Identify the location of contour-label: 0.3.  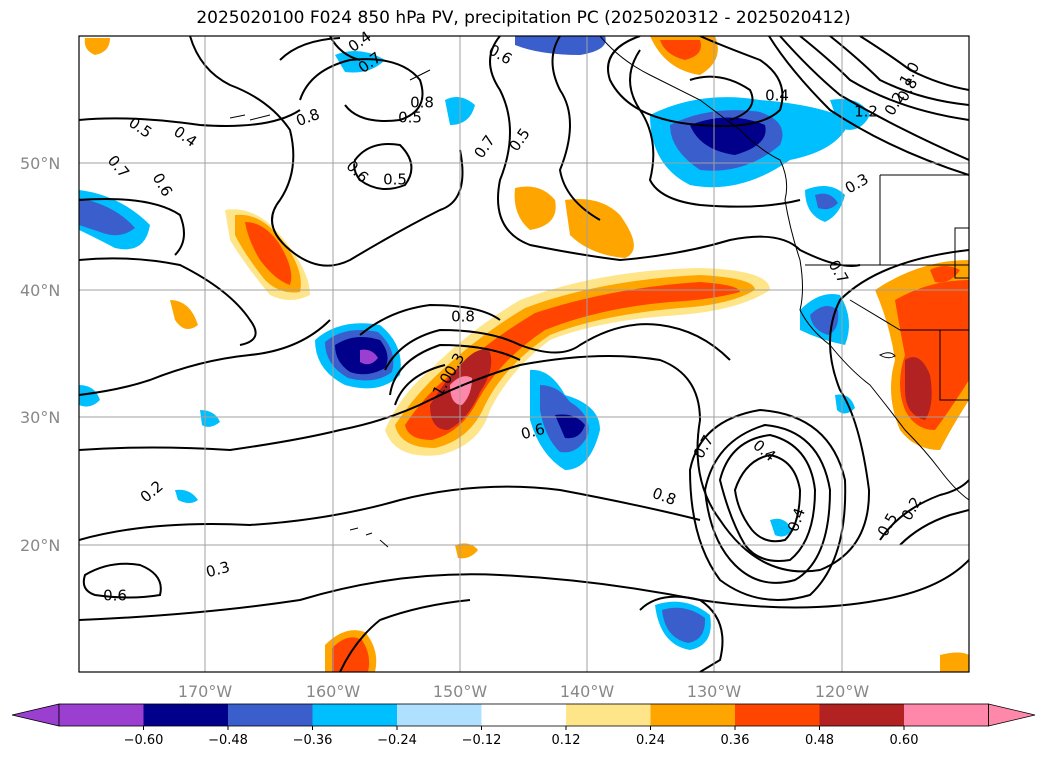
(218, 570).